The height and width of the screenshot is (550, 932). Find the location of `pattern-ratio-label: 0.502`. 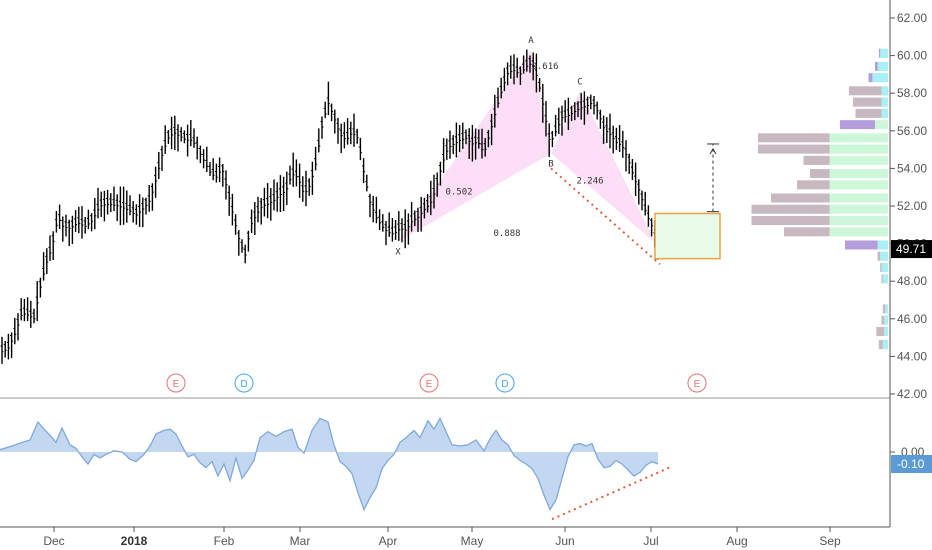

pattern-ratio-label: 0.502 is located at coordinates (458, 193).